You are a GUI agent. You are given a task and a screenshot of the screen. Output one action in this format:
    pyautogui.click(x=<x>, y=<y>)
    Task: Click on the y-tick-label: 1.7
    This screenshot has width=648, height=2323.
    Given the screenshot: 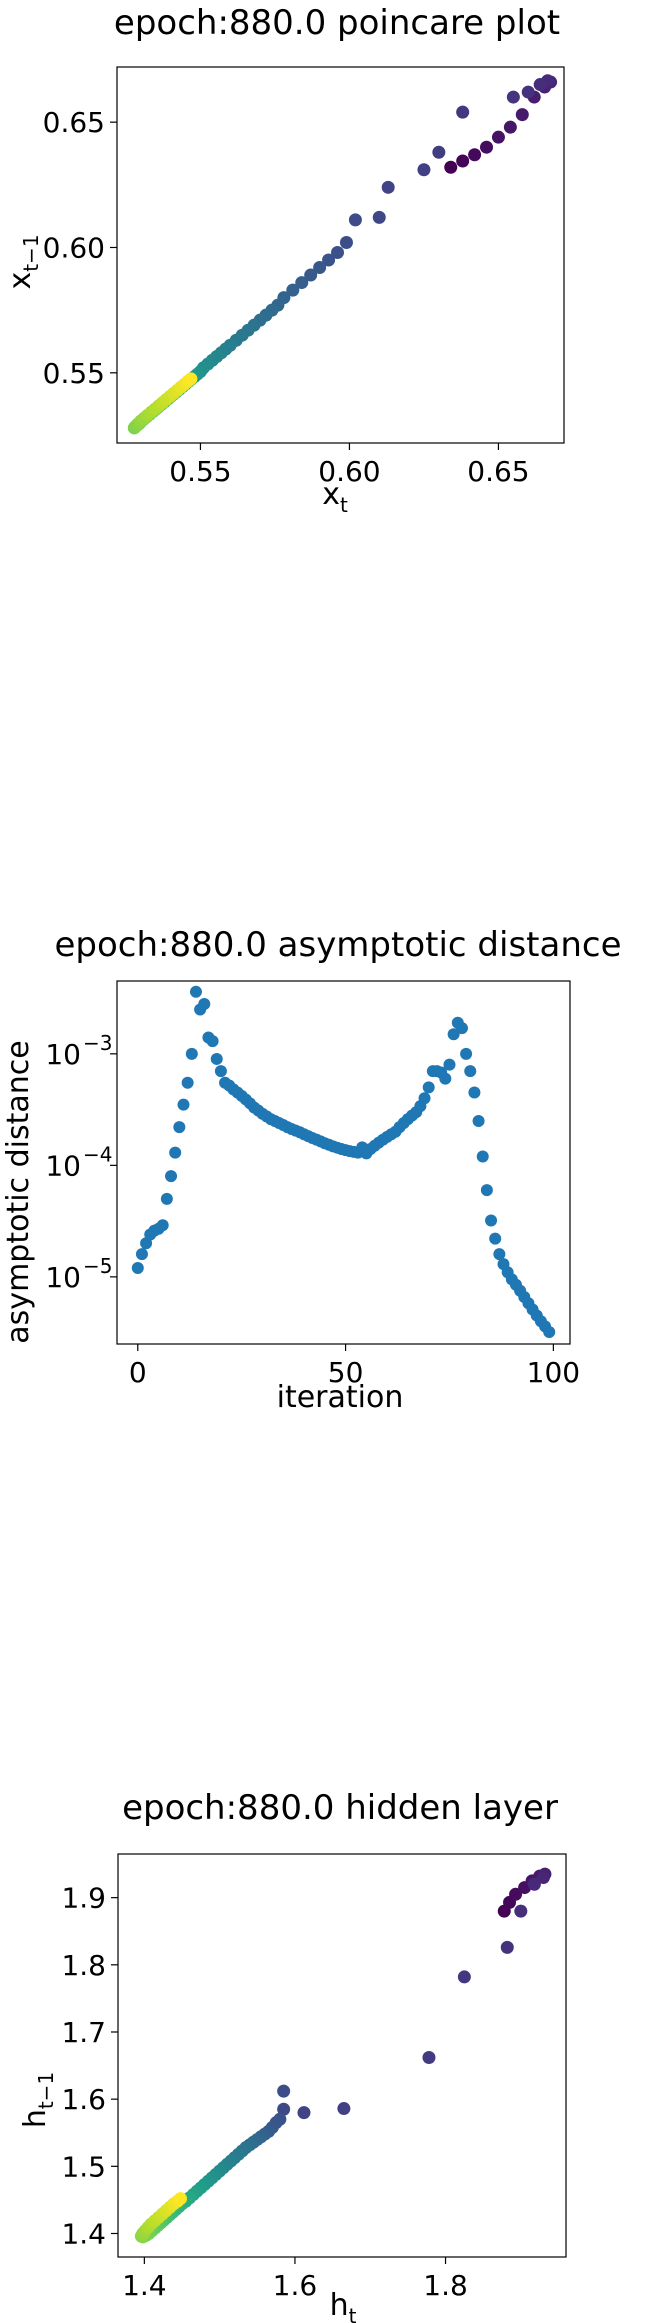 What is the action you would take?
    pyautogui.click(x=83, y=2032)
    